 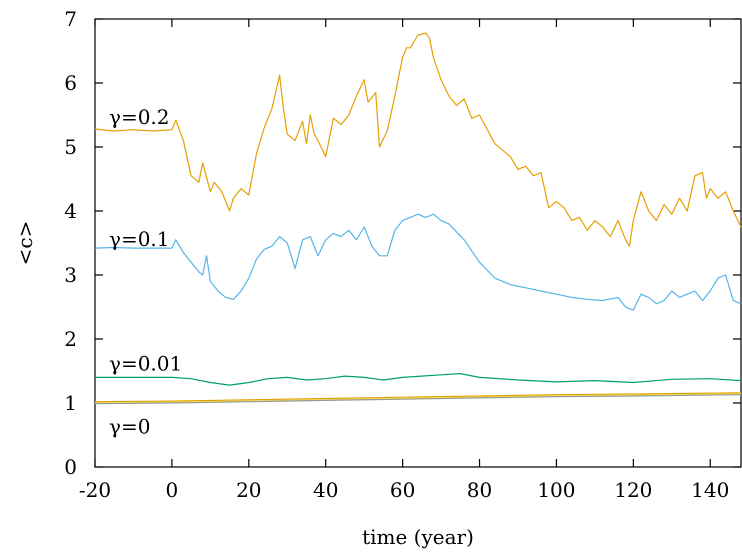 What do you see at coordinates (556, 490) in the screenshot?
I see `x-tick-label: 100` at bounding box center [556, 490].